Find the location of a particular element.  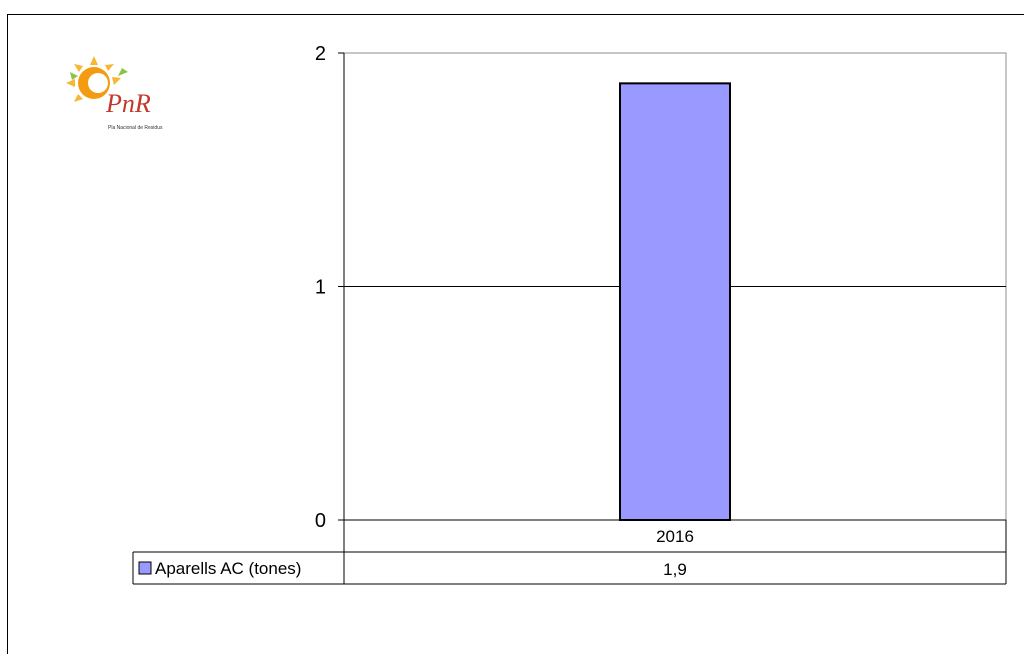

data-label: 1,9 is located at coordinates (675, 569).